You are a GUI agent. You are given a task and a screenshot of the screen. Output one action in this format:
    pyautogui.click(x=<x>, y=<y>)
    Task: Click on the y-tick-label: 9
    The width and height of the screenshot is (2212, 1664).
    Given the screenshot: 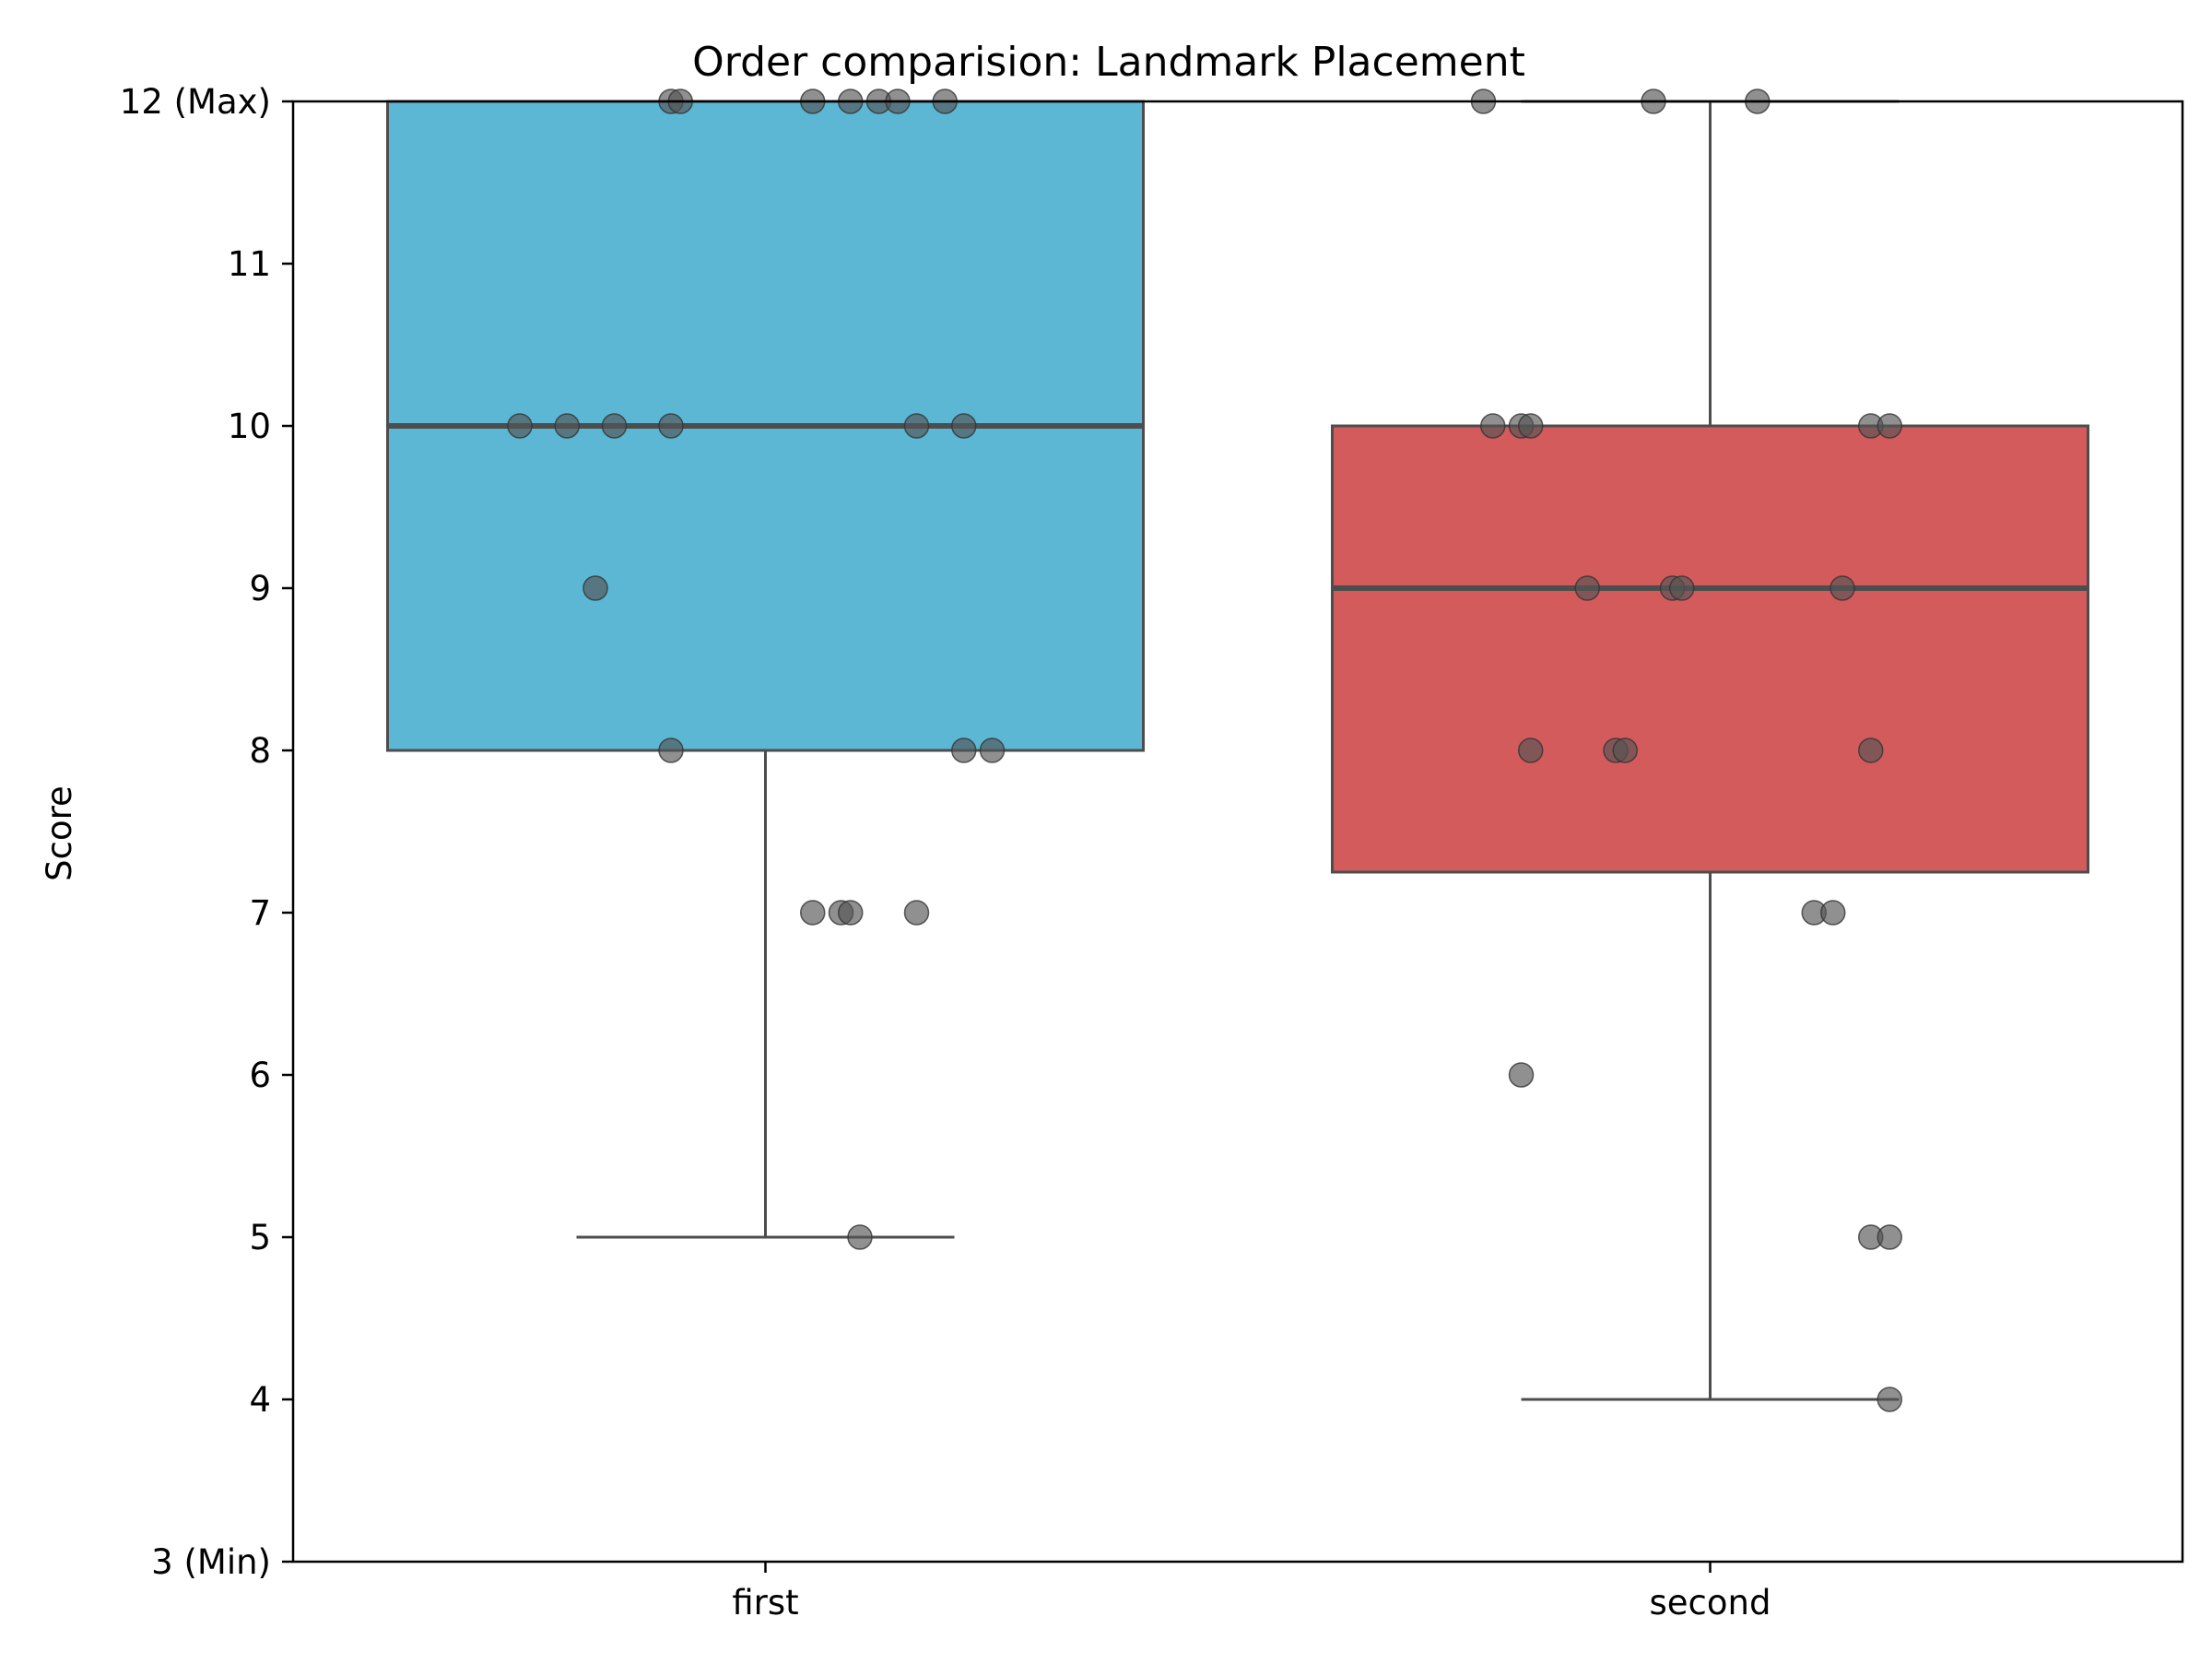 What is the action you would take?
    pyautogui.click(x=260, y=588)
    